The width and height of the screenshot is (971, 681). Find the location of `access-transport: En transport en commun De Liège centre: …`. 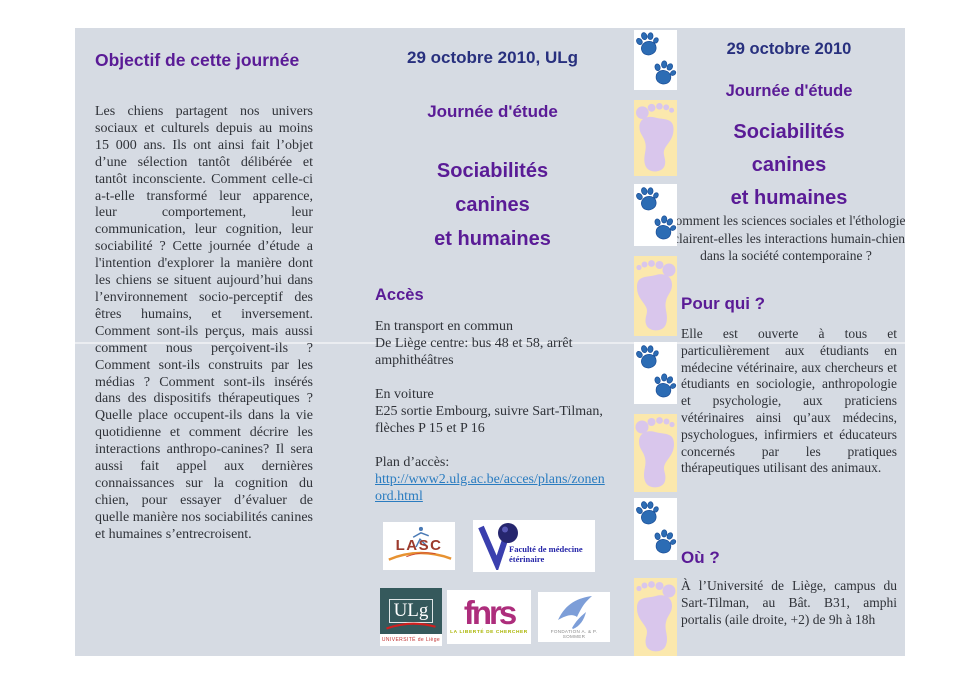

access-transport: En transport en commun De Liège centre: … is located at coordinates (492, 343).